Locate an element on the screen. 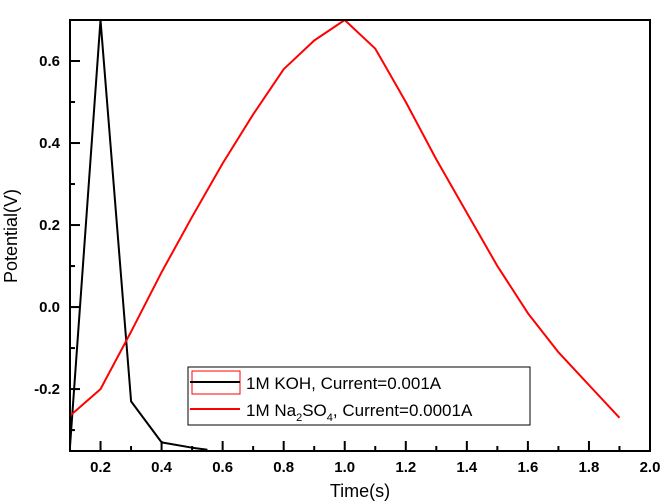  x-axis-title: Time(s) is located at coordinates (360, 491).